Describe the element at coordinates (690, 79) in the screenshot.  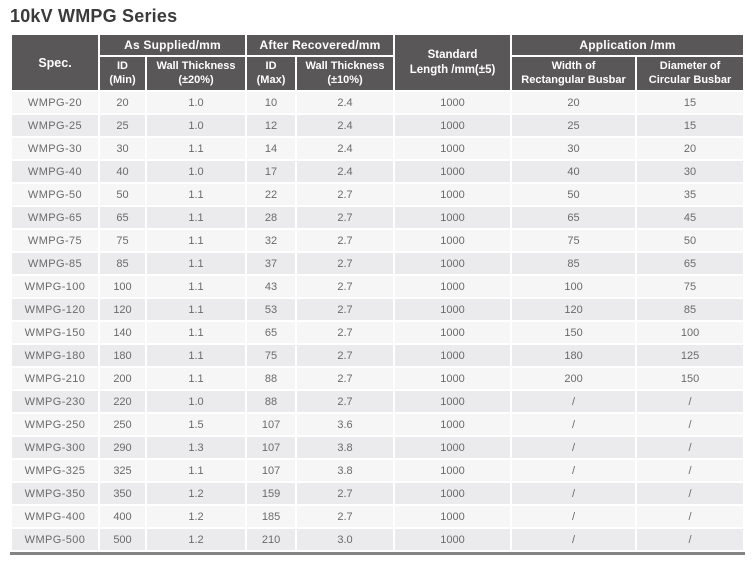
I see `header-diameter-circular-busbar-line2: Circular Busbar` at that location.